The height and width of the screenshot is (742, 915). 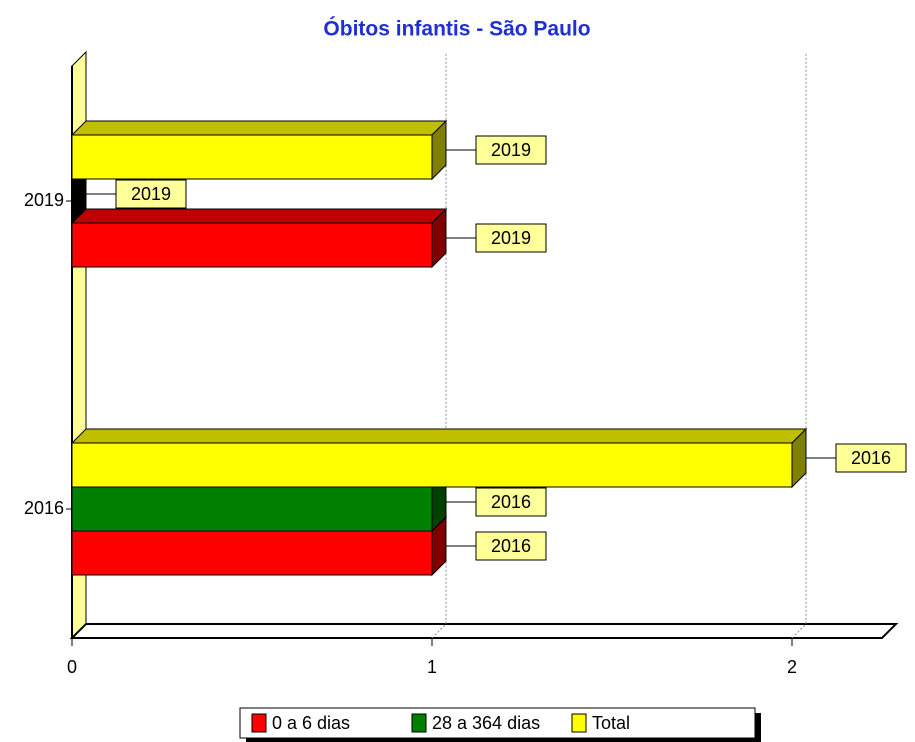 What do you see at coordinates (432, 667) in the screenshot?
I see `x-tick-label: 1` at bounding box center [432, 667].